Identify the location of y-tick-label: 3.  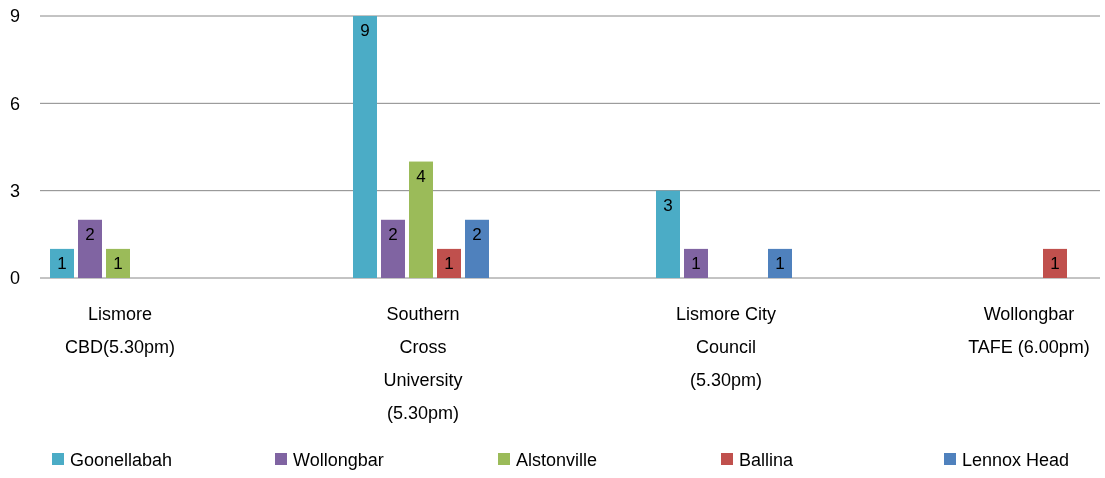
(14, 190).